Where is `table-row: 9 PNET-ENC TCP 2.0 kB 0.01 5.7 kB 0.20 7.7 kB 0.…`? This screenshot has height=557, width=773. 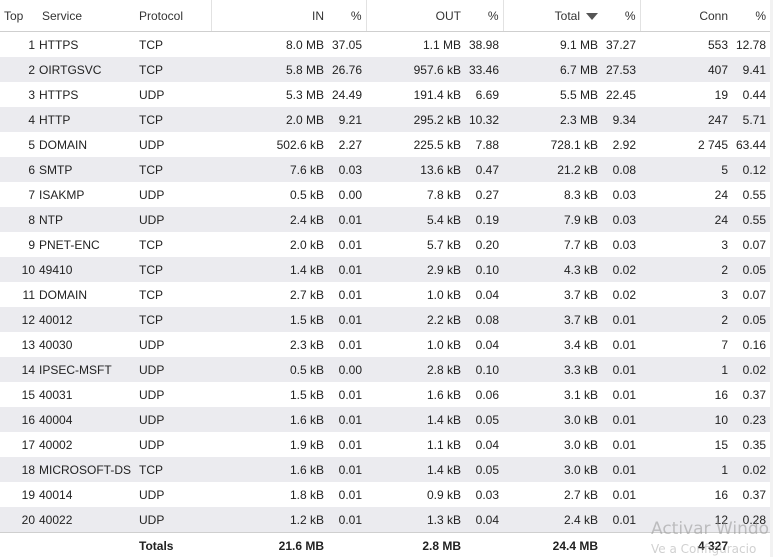 table-row: 9 PNET-ENC TCP 2.0 kB 0.01 5.7 kB 0.20 7.7 kB 0.… is located at coordinates (385, 244).